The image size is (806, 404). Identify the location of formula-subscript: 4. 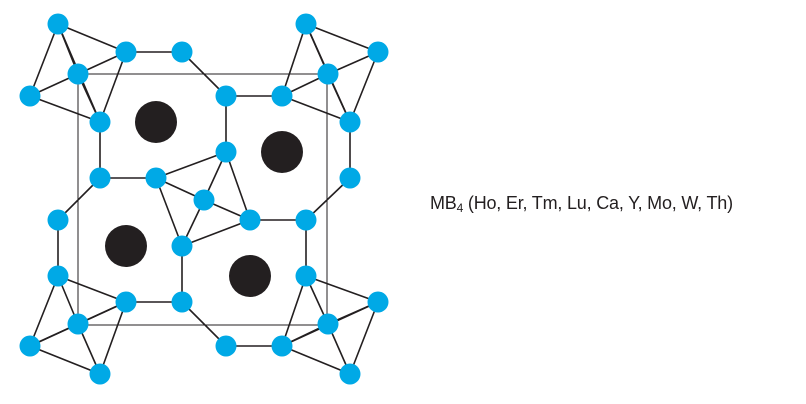
(460, 208).